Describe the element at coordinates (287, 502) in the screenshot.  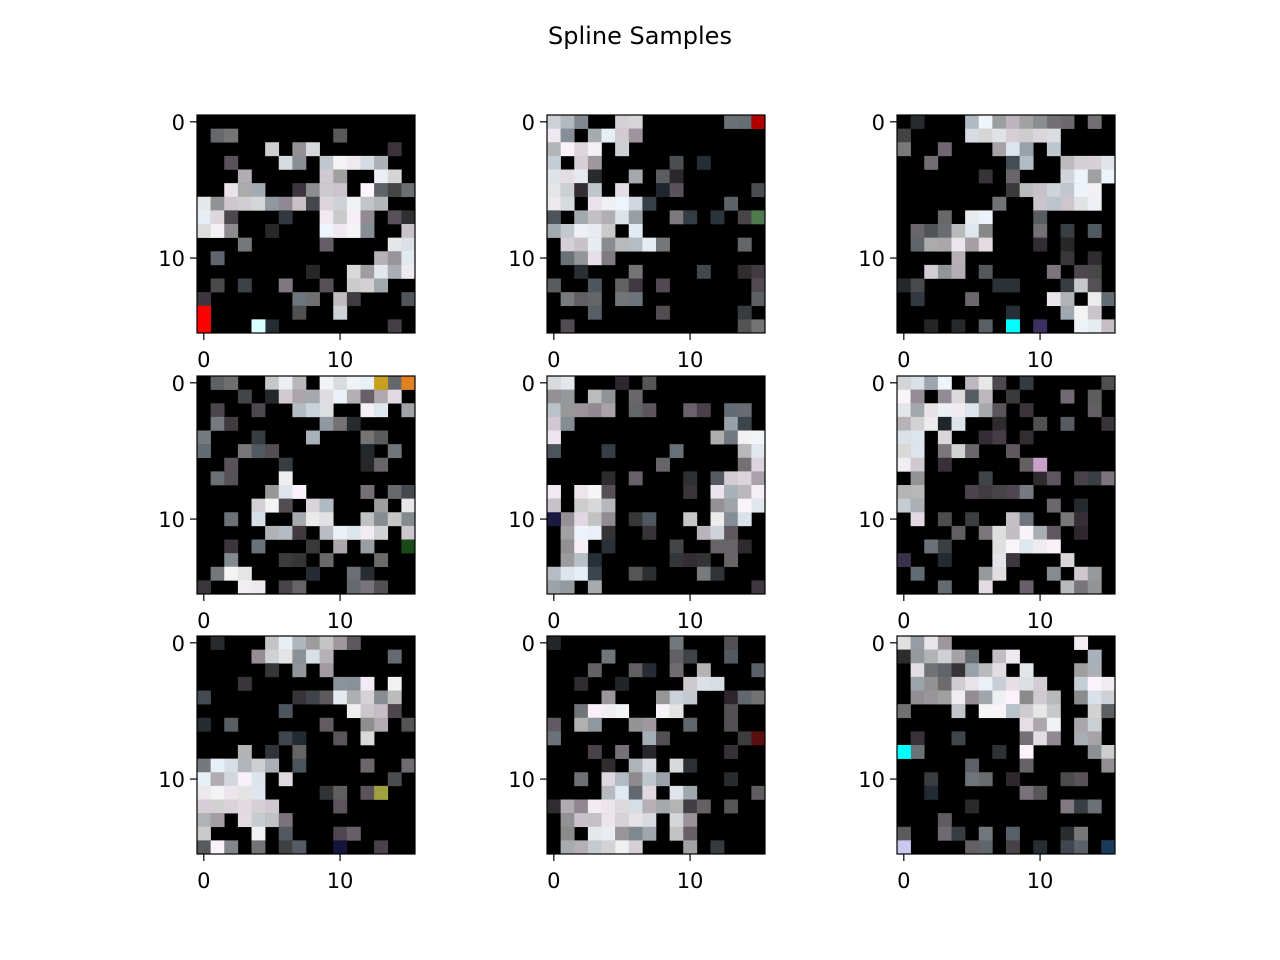
I see `image-panel-4: 0 10 0 10` at that location.